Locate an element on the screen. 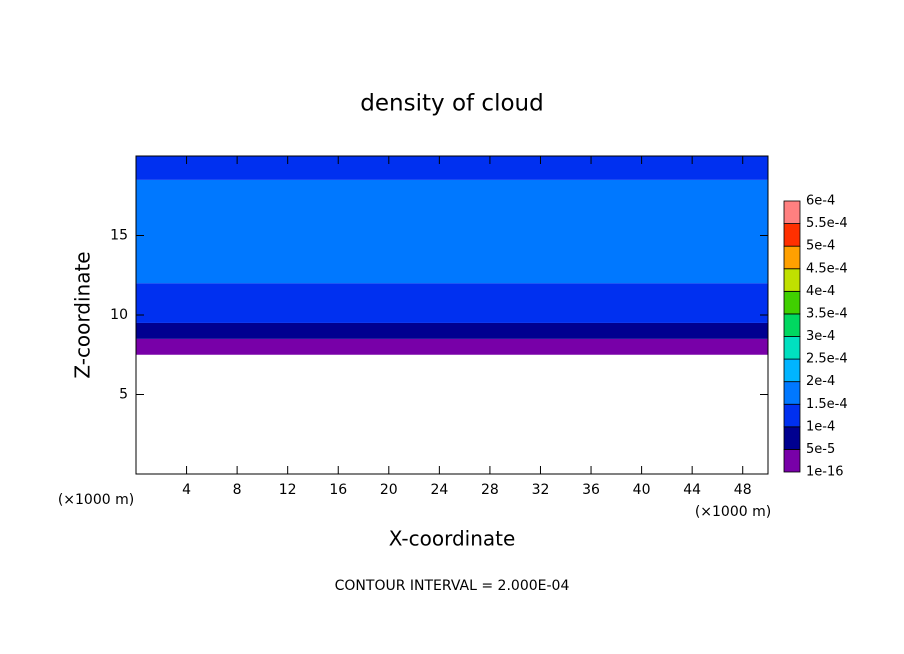  x-tick-label: 28 is located at coordinates (490, 490).